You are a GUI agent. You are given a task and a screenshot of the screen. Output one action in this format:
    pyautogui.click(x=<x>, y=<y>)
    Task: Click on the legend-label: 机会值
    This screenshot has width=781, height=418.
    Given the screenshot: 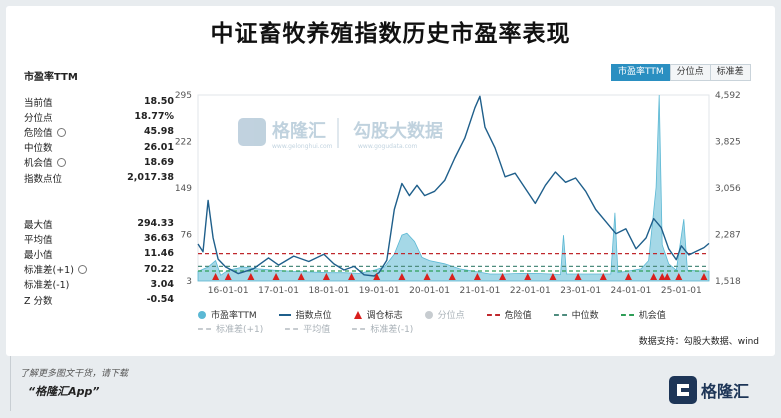 What is the action you would take?
    pyautogui.click(x=652, y=316)
    